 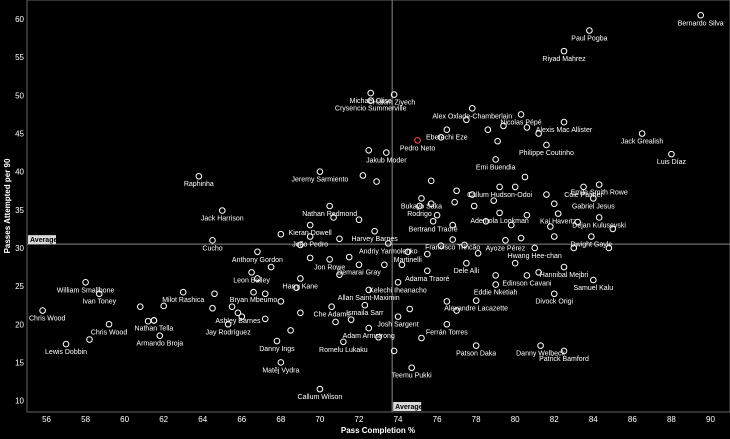 I want to click on y-tick-label: 25, so click(x=19, y=286).